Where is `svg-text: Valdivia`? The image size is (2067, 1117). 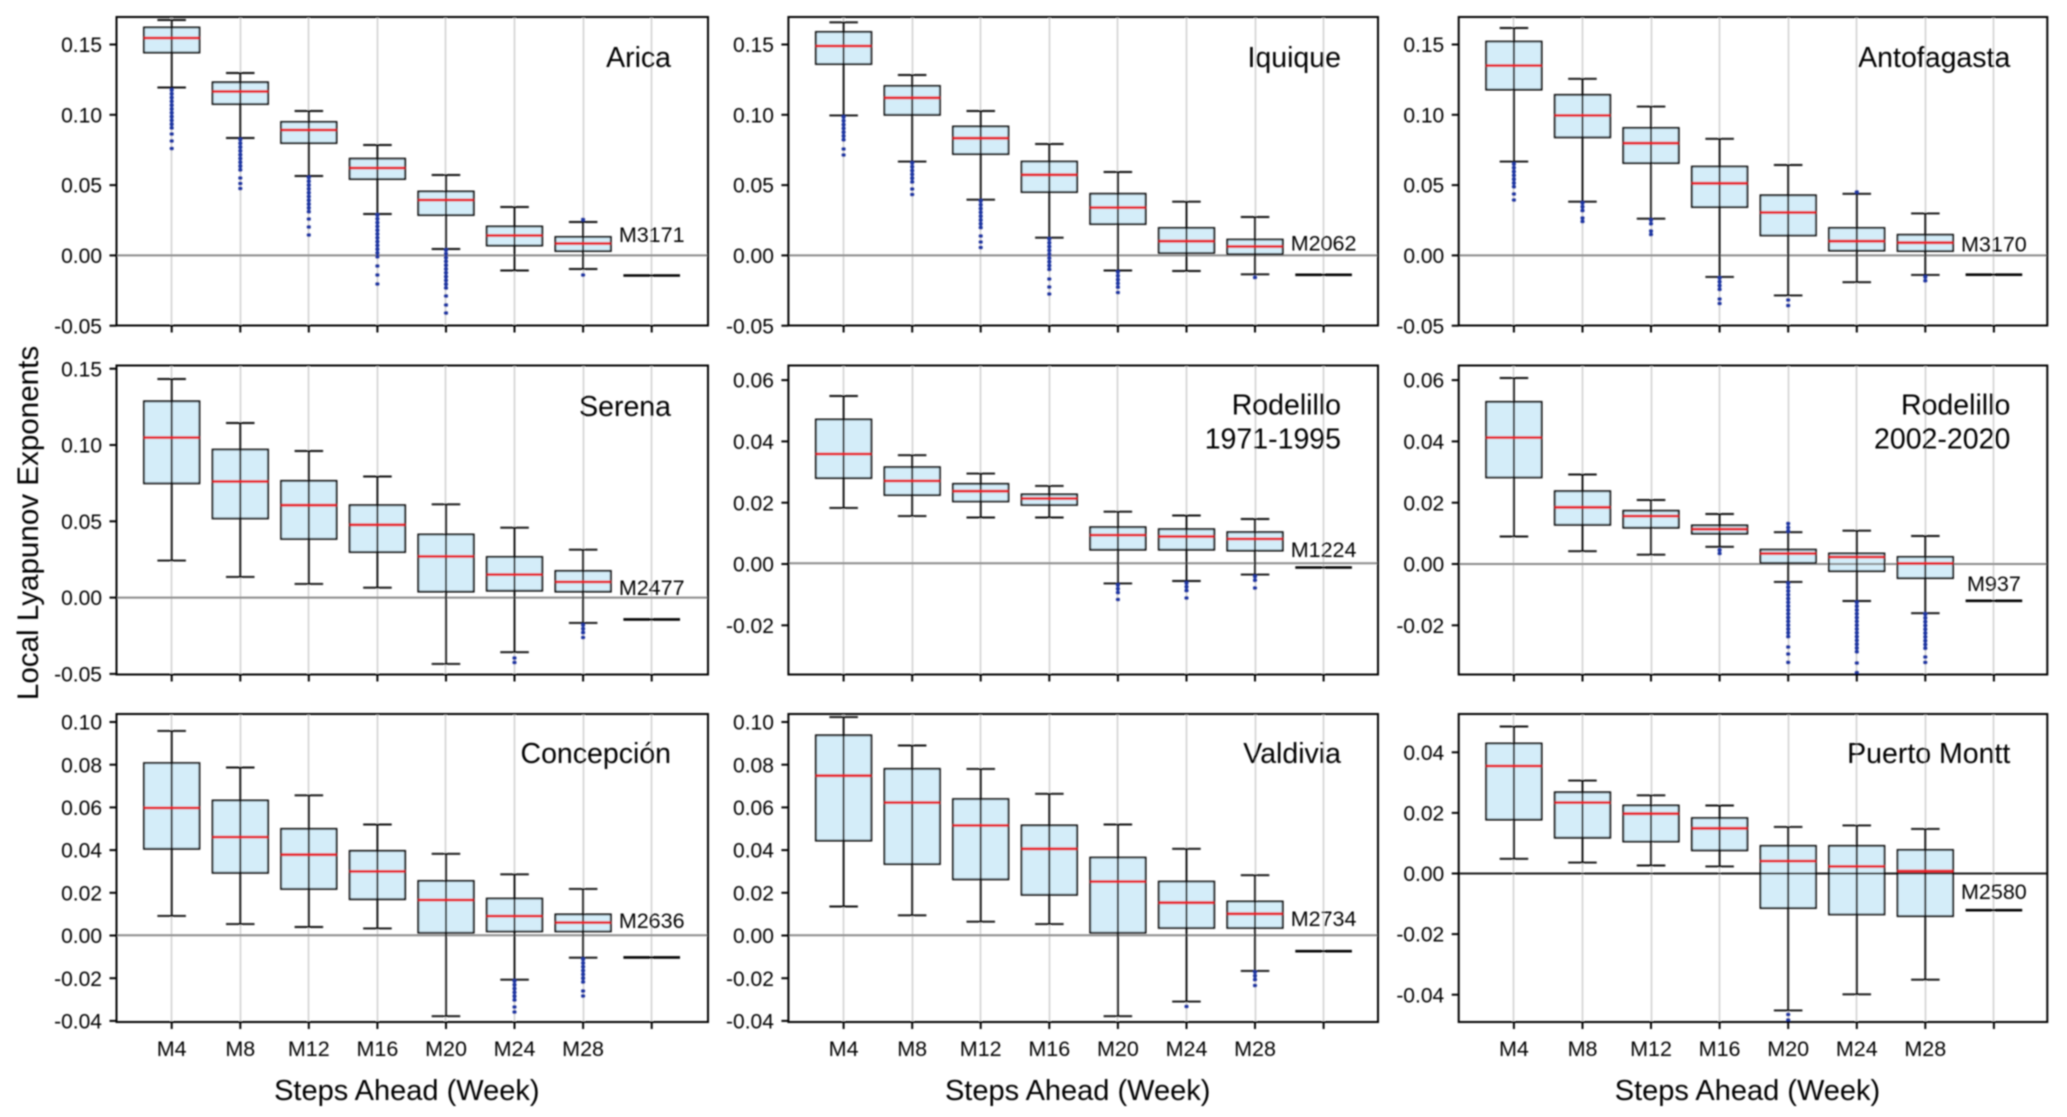
svg-text: Valdivia is located at coordinates (1292, 754).